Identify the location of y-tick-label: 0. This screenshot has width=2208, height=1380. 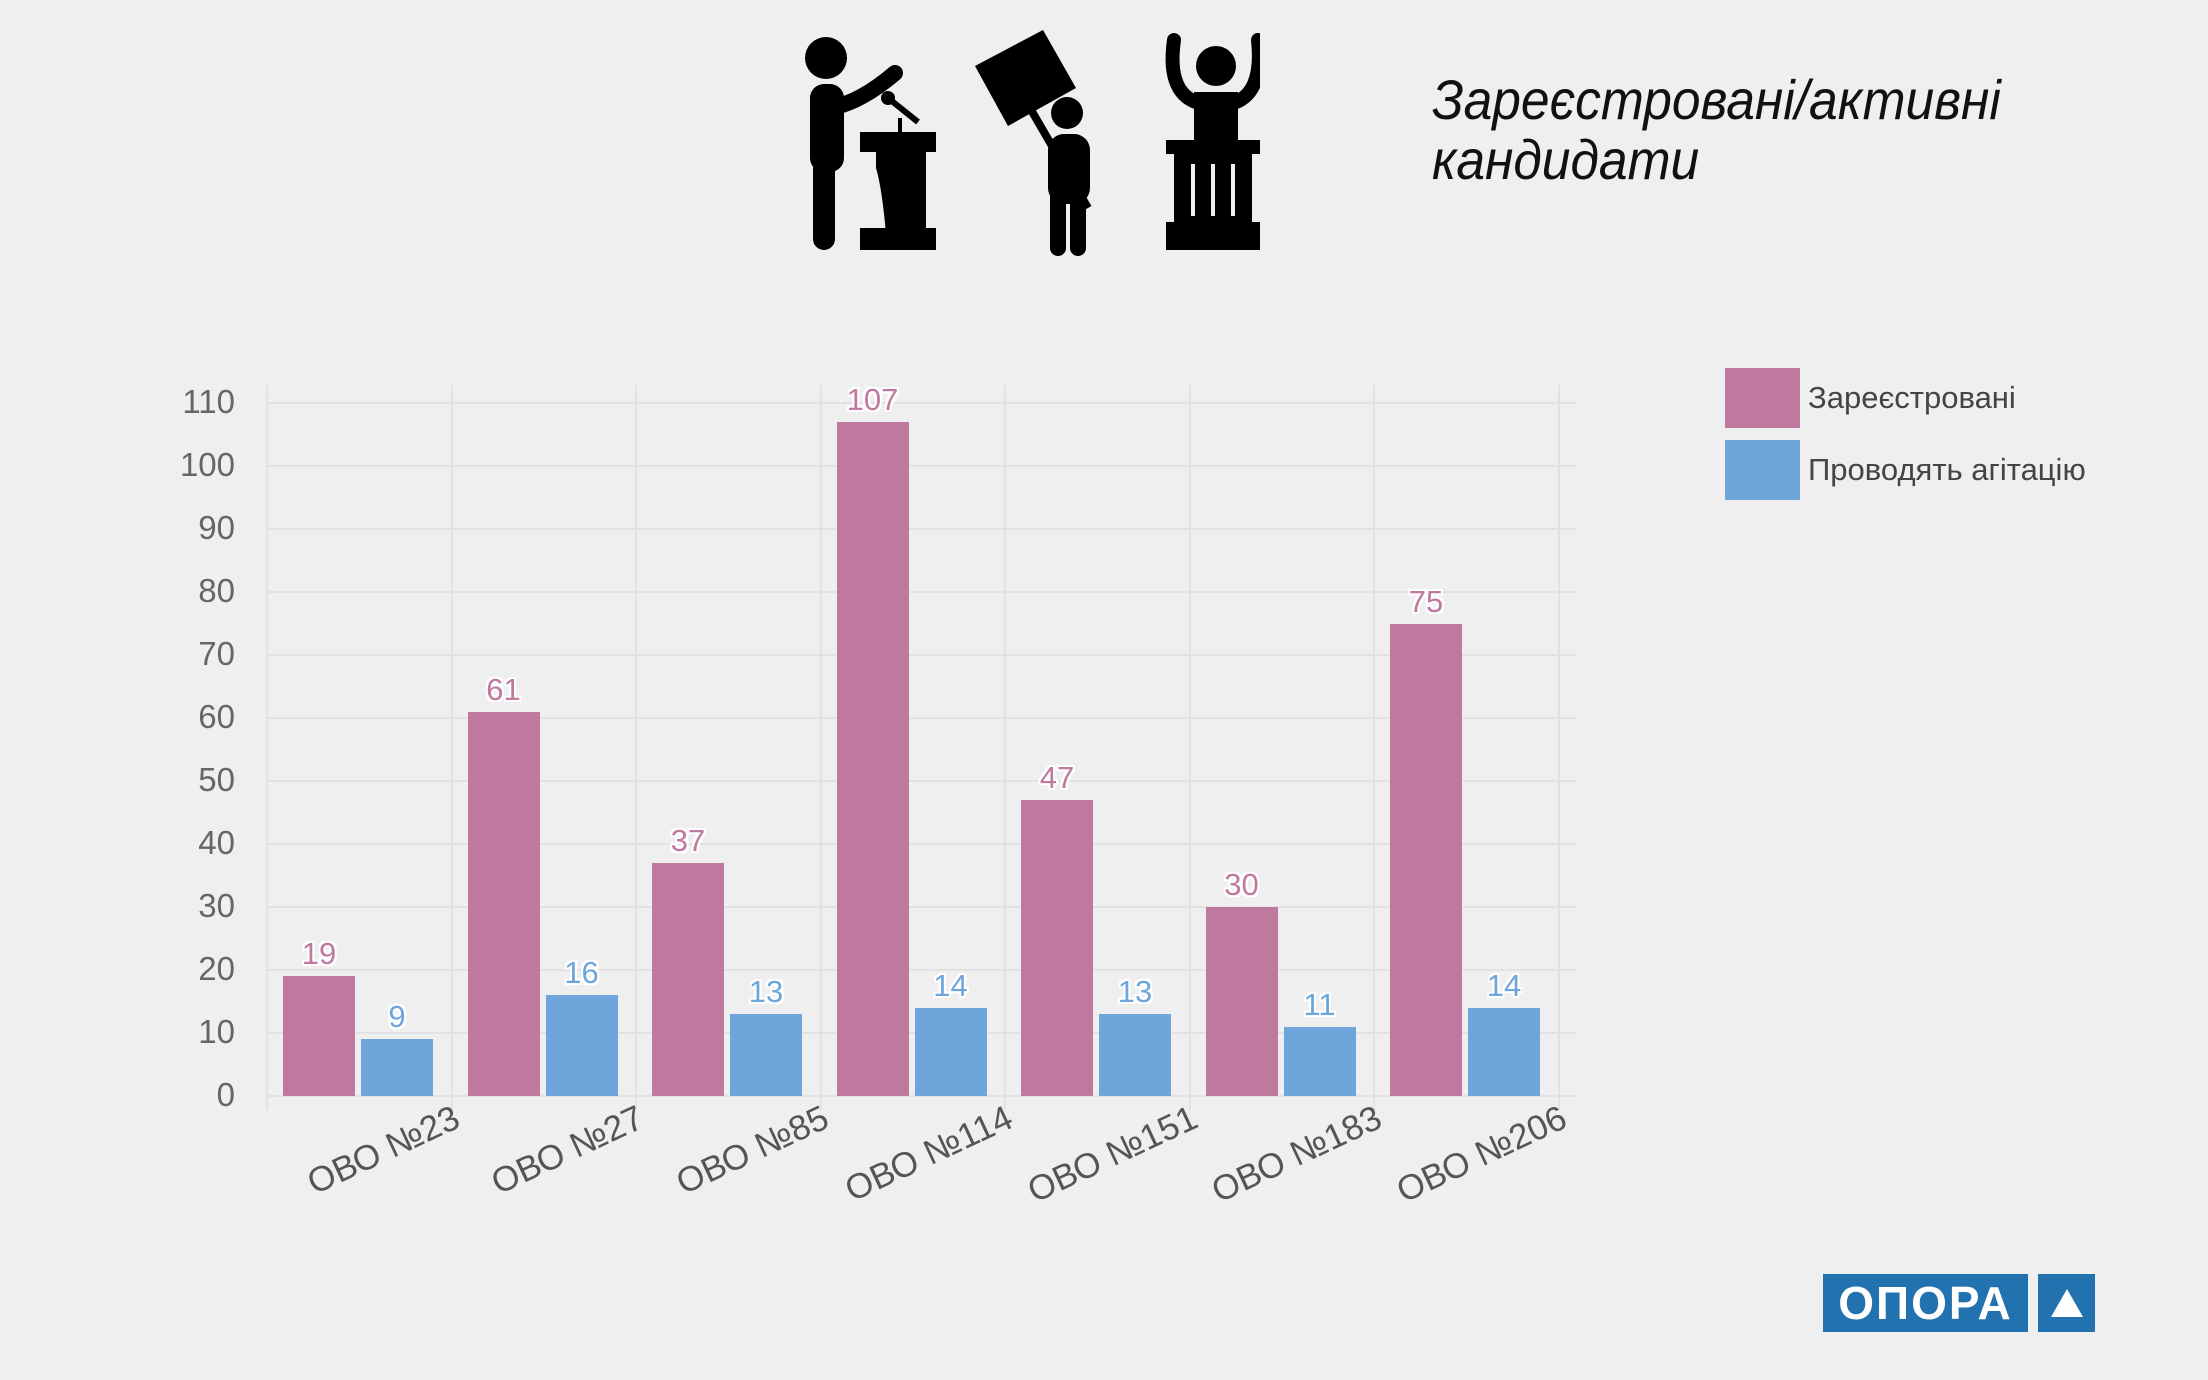
(225, 1094).